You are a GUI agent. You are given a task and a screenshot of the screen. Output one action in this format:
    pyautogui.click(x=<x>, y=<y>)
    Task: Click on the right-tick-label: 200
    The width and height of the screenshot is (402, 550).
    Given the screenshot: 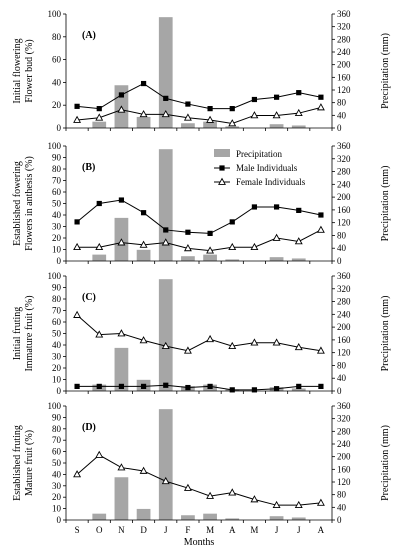 What is the action you would take?
    pyautogui.click(x=344, y=65)
    